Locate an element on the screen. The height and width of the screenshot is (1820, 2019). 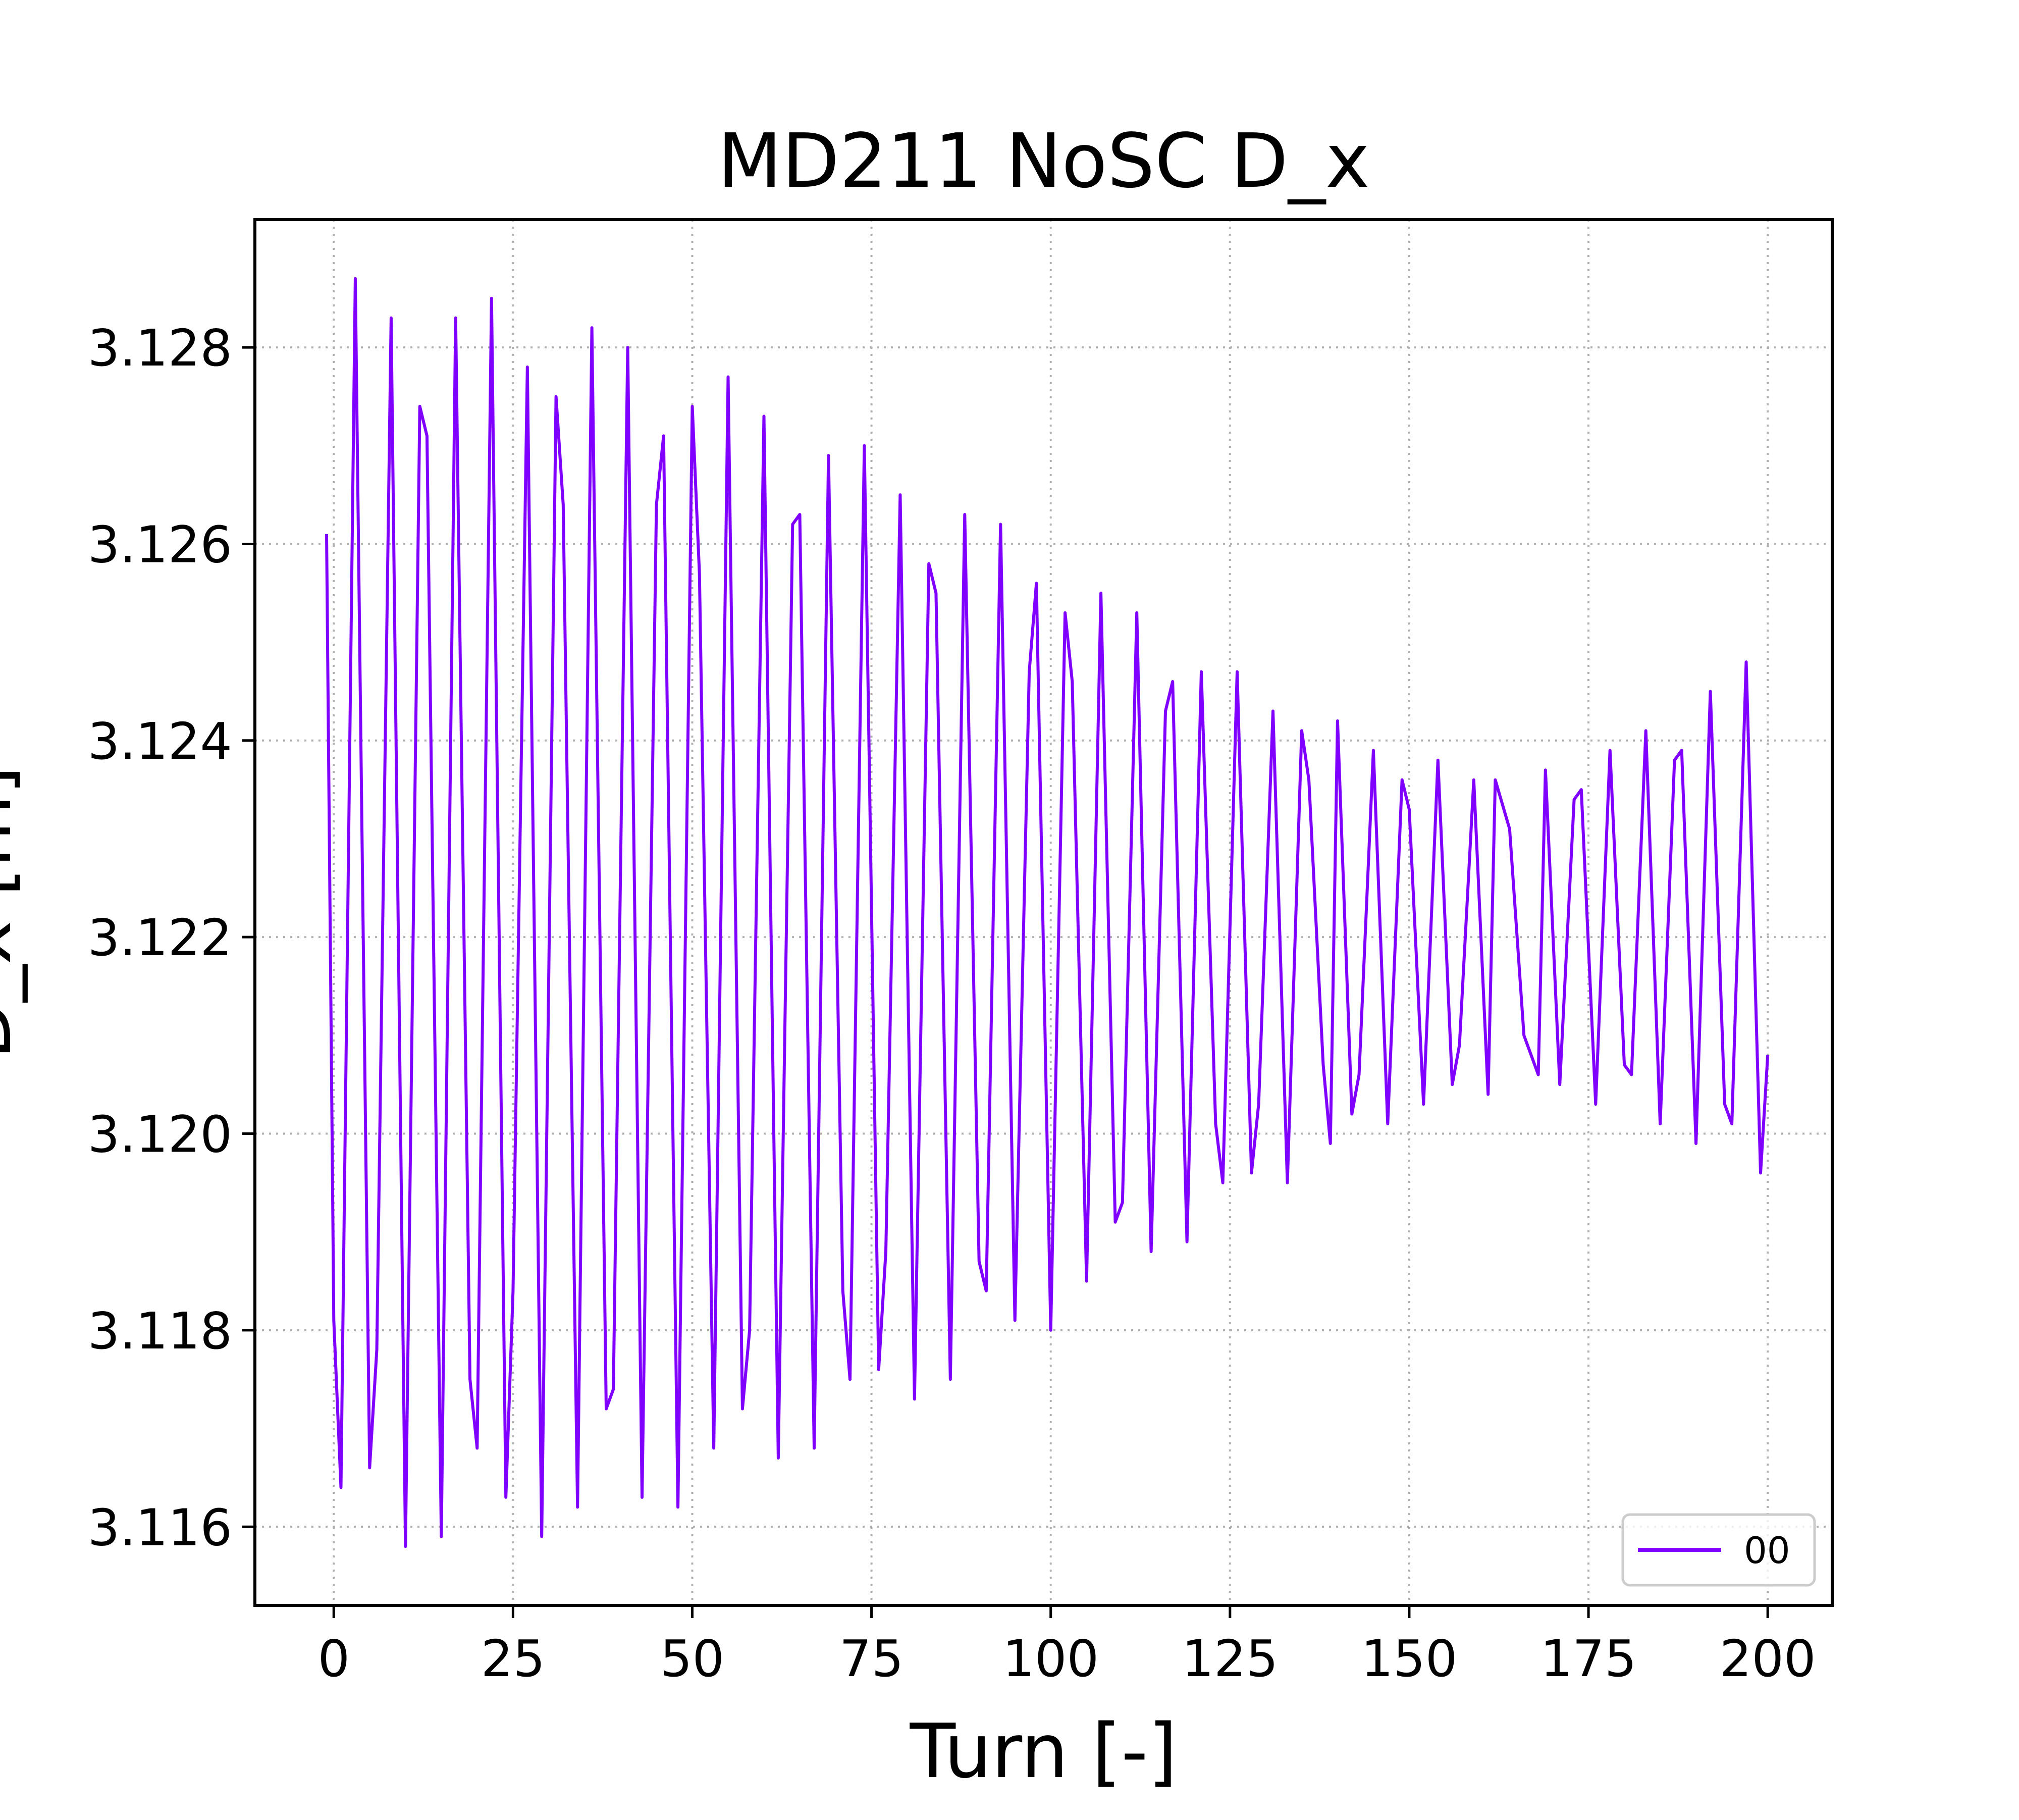
x-tick-label: 150 is located at coordinates (1409, 1659).